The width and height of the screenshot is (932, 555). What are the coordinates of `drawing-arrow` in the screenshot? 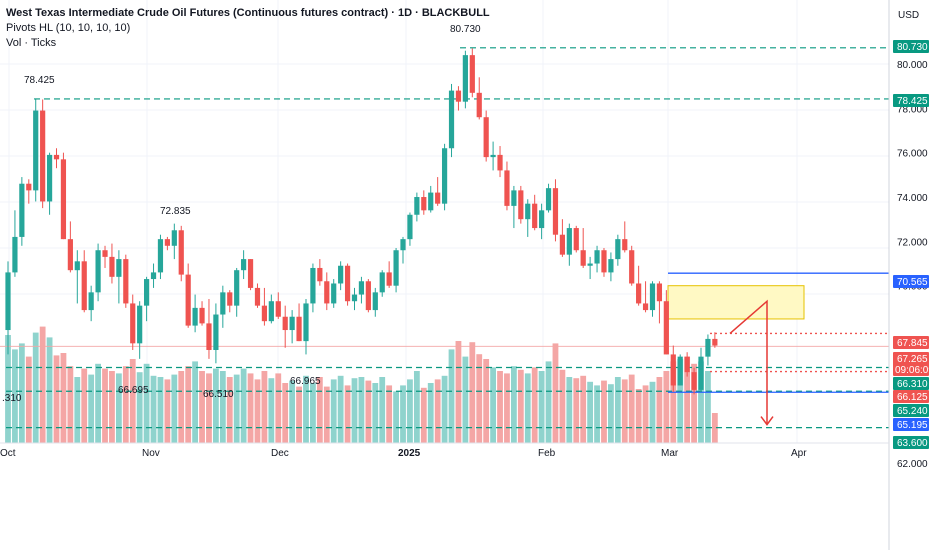 It's located at (751, 362).